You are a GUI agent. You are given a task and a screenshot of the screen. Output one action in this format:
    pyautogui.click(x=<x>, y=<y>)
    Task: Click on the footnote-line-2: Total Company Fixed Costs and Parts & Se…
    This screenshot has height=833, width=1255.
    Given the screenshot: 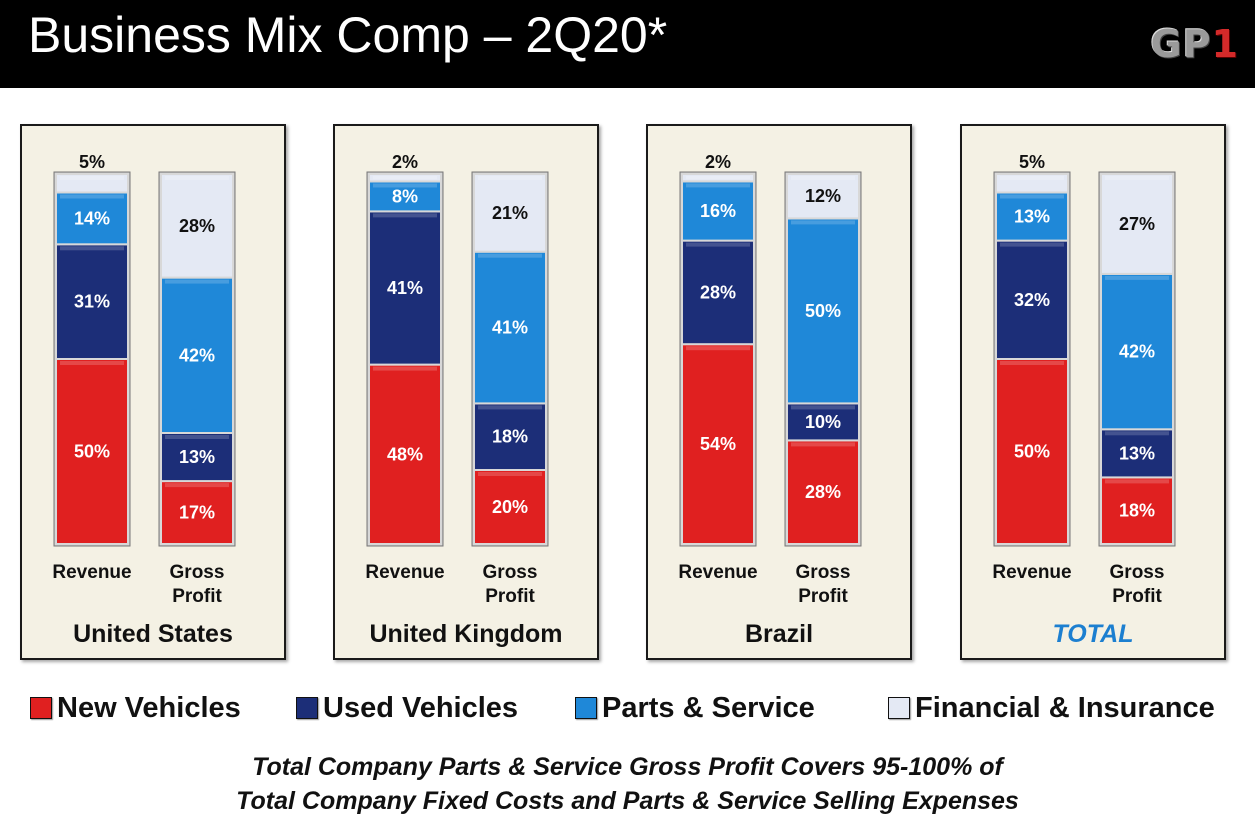 What is the action you would take?
    pyautogui.click(x=627, y=801)
    